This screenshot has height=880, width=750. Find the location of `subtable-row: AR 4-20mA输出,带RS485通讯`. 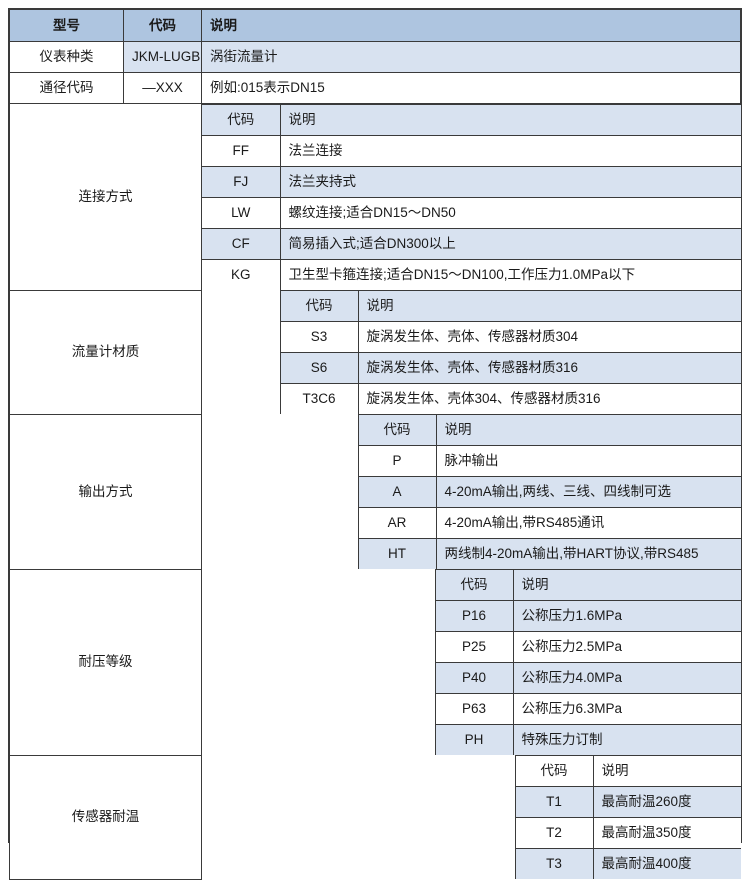

subtable-row: AR 4-20mA输出,带RS485通讯 is located at coordinates (471, 523).